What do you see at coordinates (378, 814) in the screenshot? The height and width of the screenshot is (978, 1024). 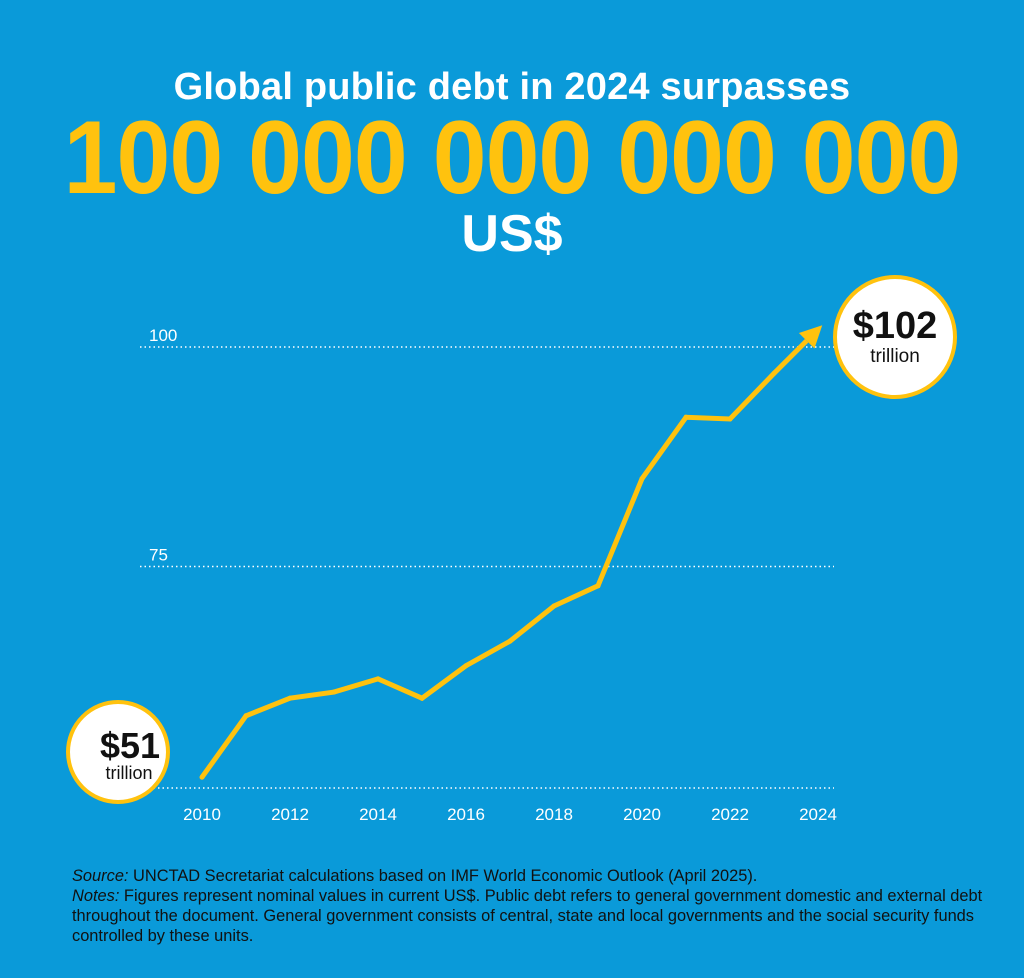 I see `x-tick-2014: 2014` at bounding box center [378, 814].